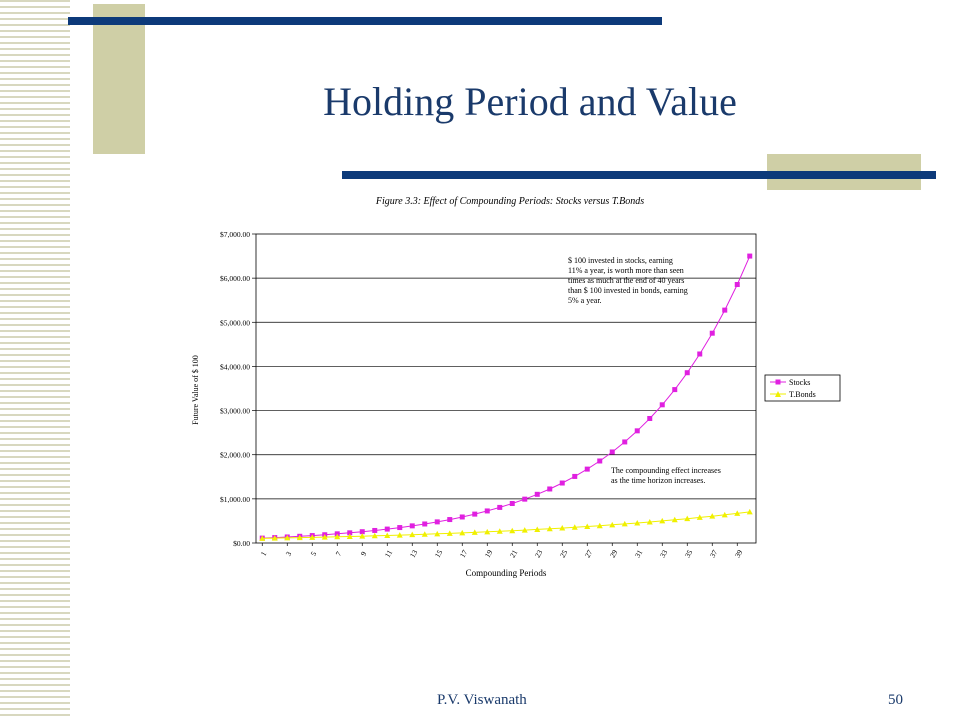 This screenshot has width=960, height=720. What do you see at coordinates (585, 300) in the screenshot?
I see `annotation-line: 5% a year.` at bounding box center [585, 300].